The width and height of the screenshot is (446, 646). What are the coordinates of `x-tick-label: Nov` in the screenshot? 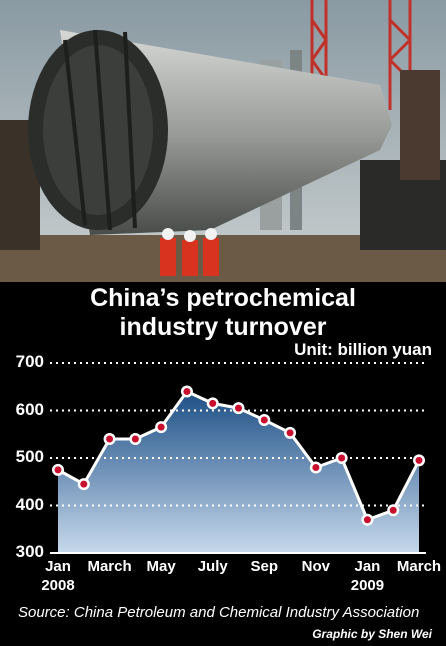 It's located at (316, 566).